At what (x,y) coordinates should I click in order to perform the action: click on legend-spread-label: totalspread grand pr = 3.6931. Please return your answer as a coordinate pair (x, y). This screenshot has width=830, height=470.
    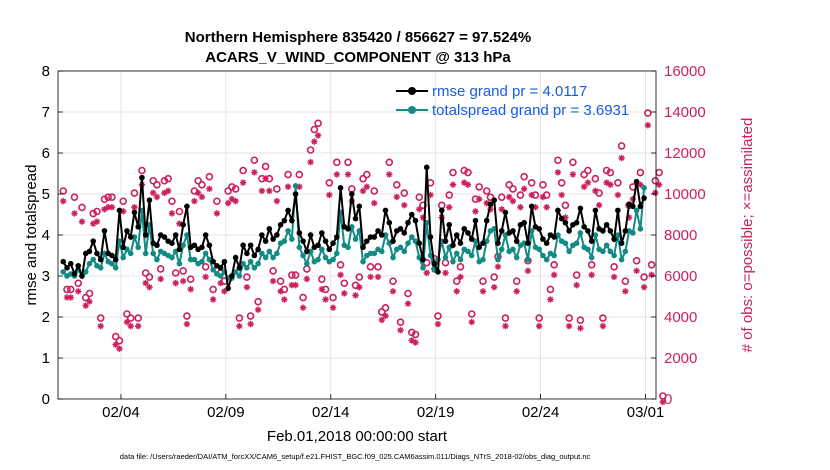
    Looking at the image, I should click on (530, 110).